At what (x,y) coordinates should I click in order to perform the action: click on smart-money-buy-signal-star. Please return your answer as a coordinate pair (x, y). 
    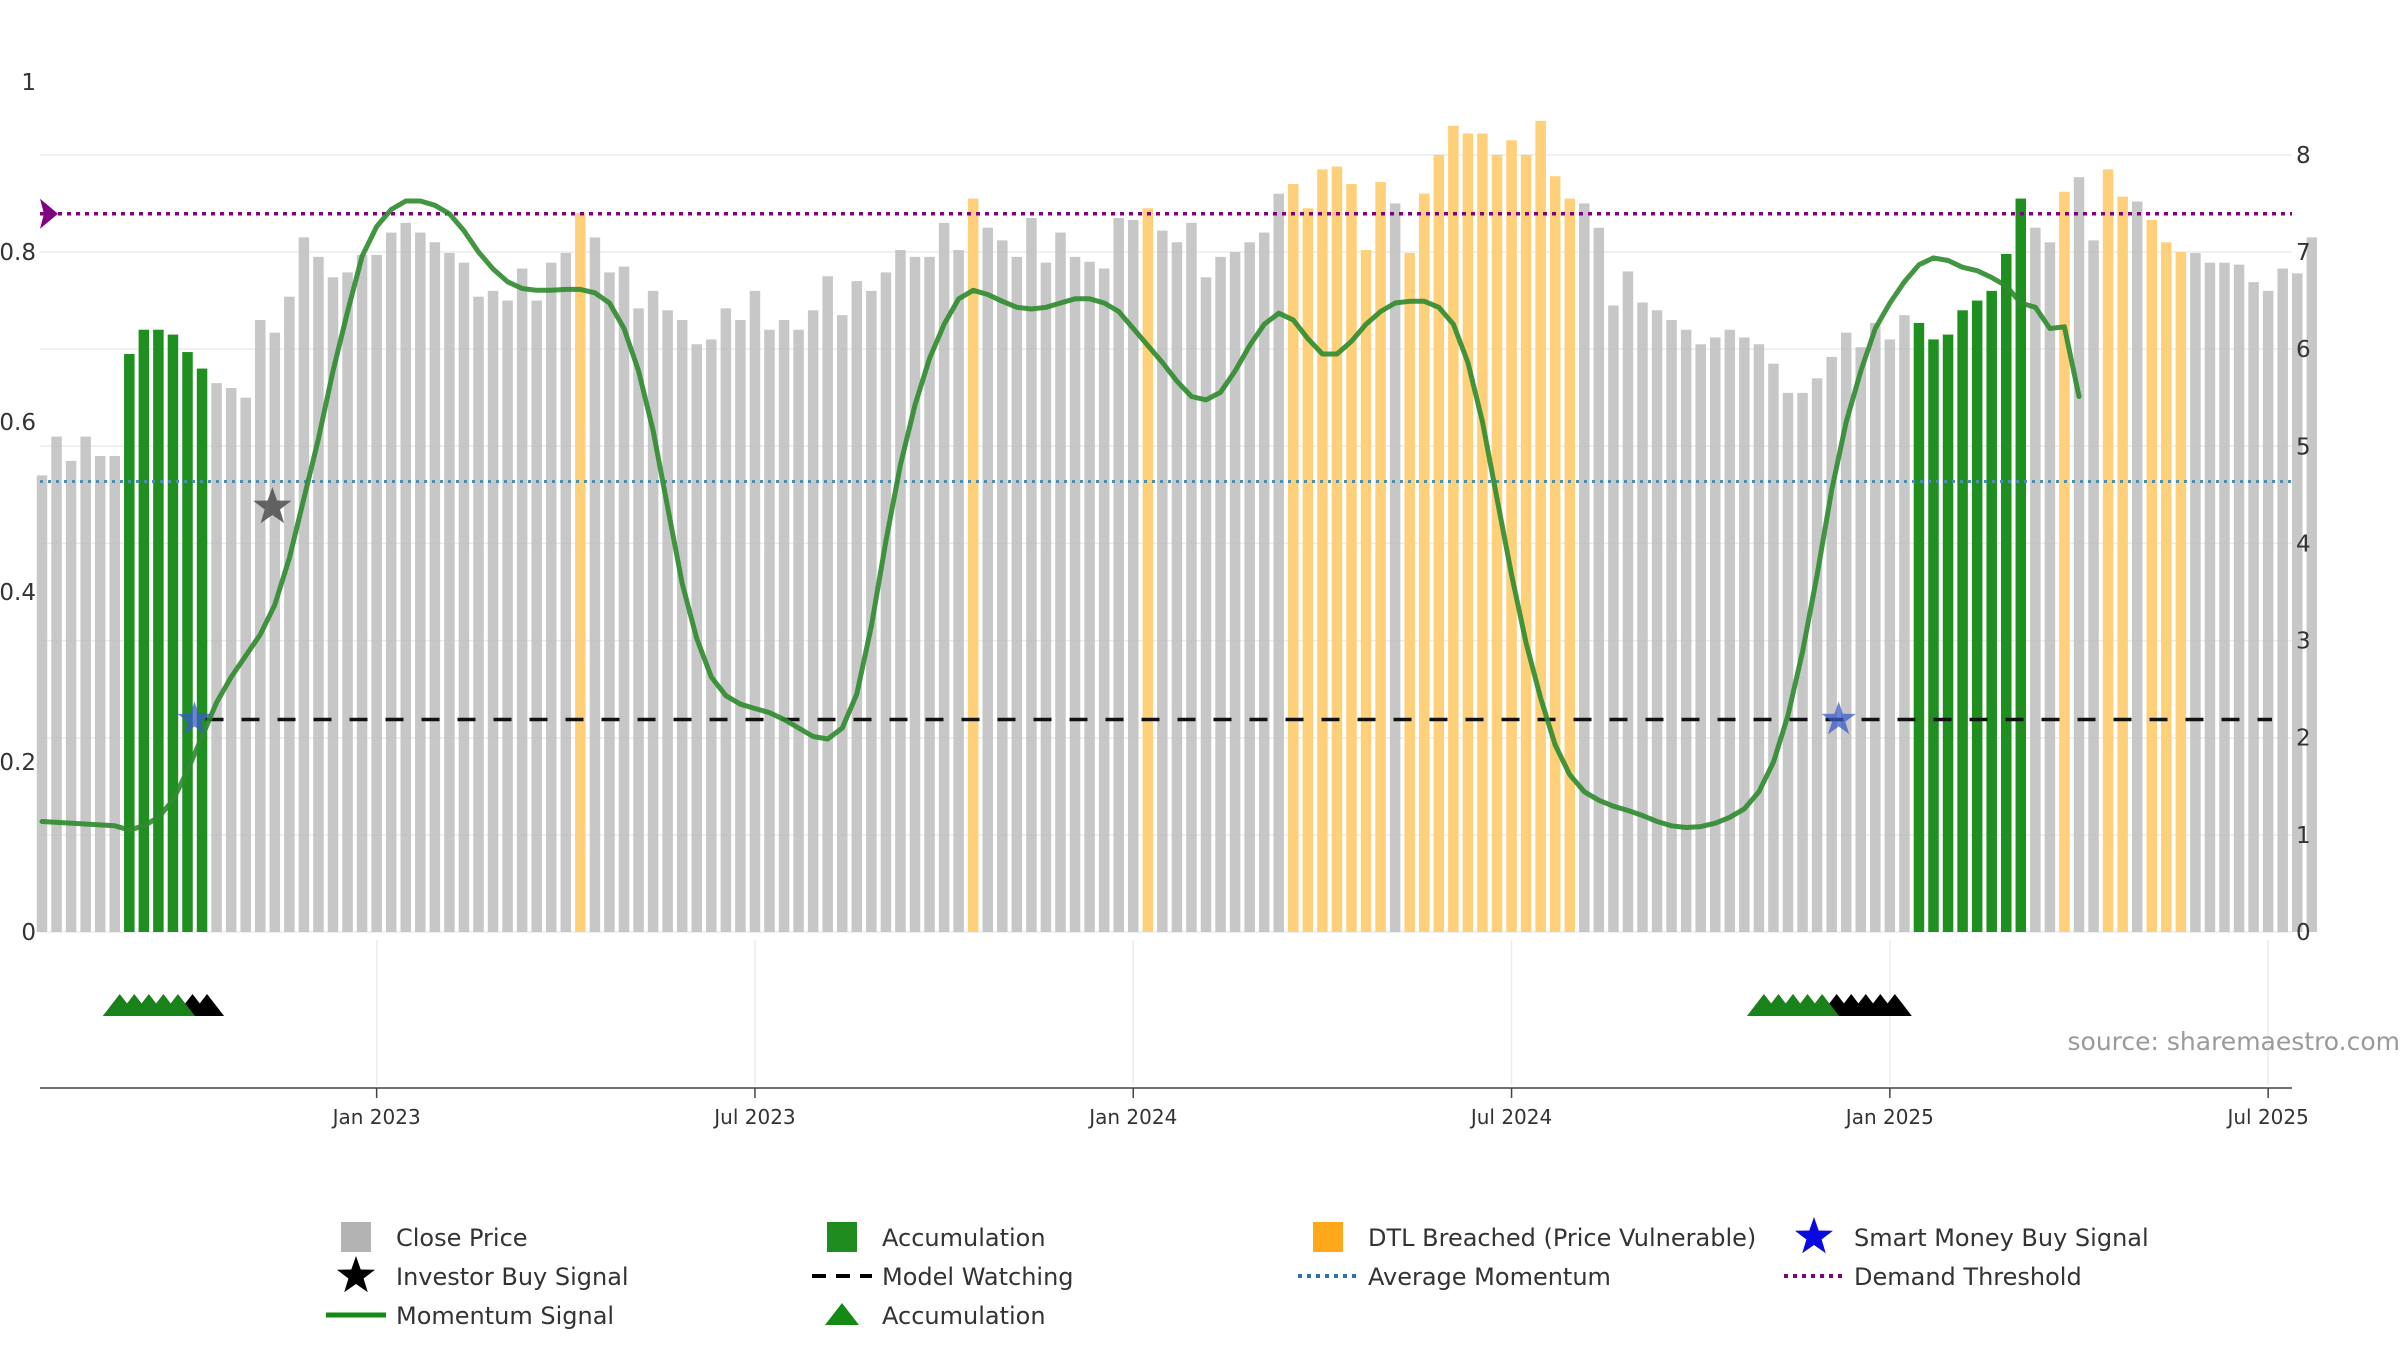
    Looking at the image, I should click on (1838, 718).